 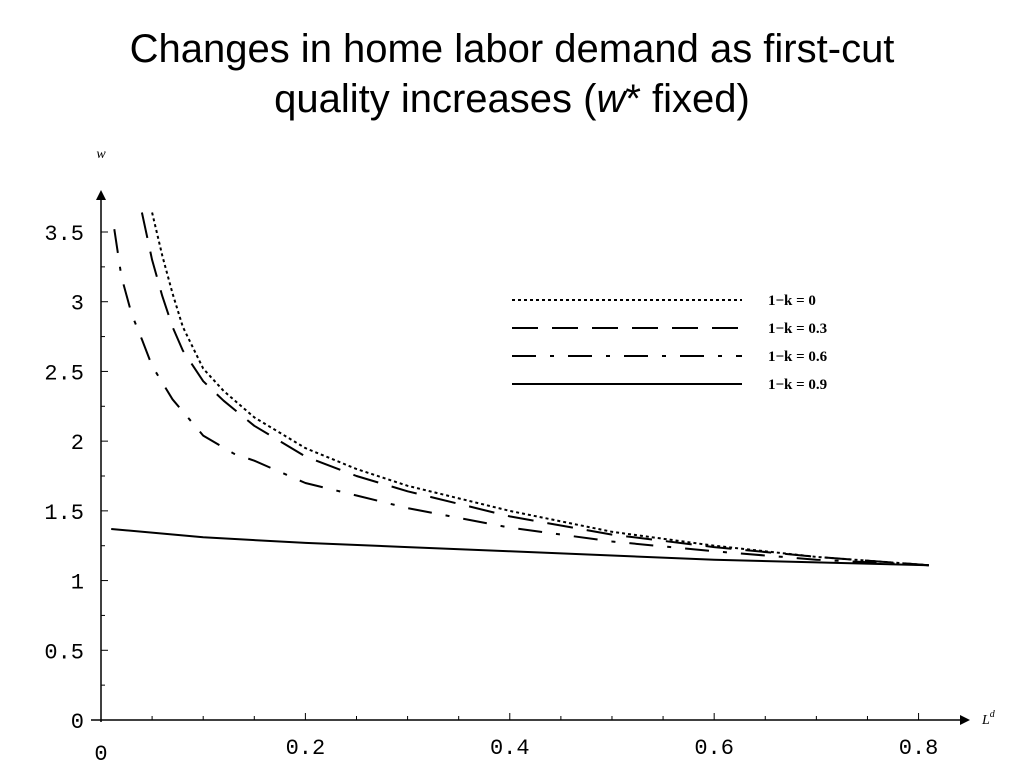 I want to click on y-tick-label: 2.5, so click(x=64, y=373).